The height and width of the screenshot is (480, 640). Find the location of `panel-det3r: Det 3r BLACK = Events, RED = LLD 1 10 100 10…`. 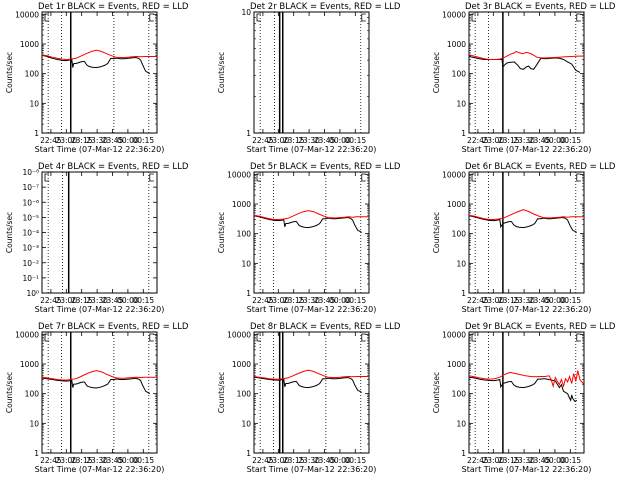

panel-det3r: Det 3r BLACK = Events, RED = LLD 1 10 100 10… is located at coordinates (524, 78).